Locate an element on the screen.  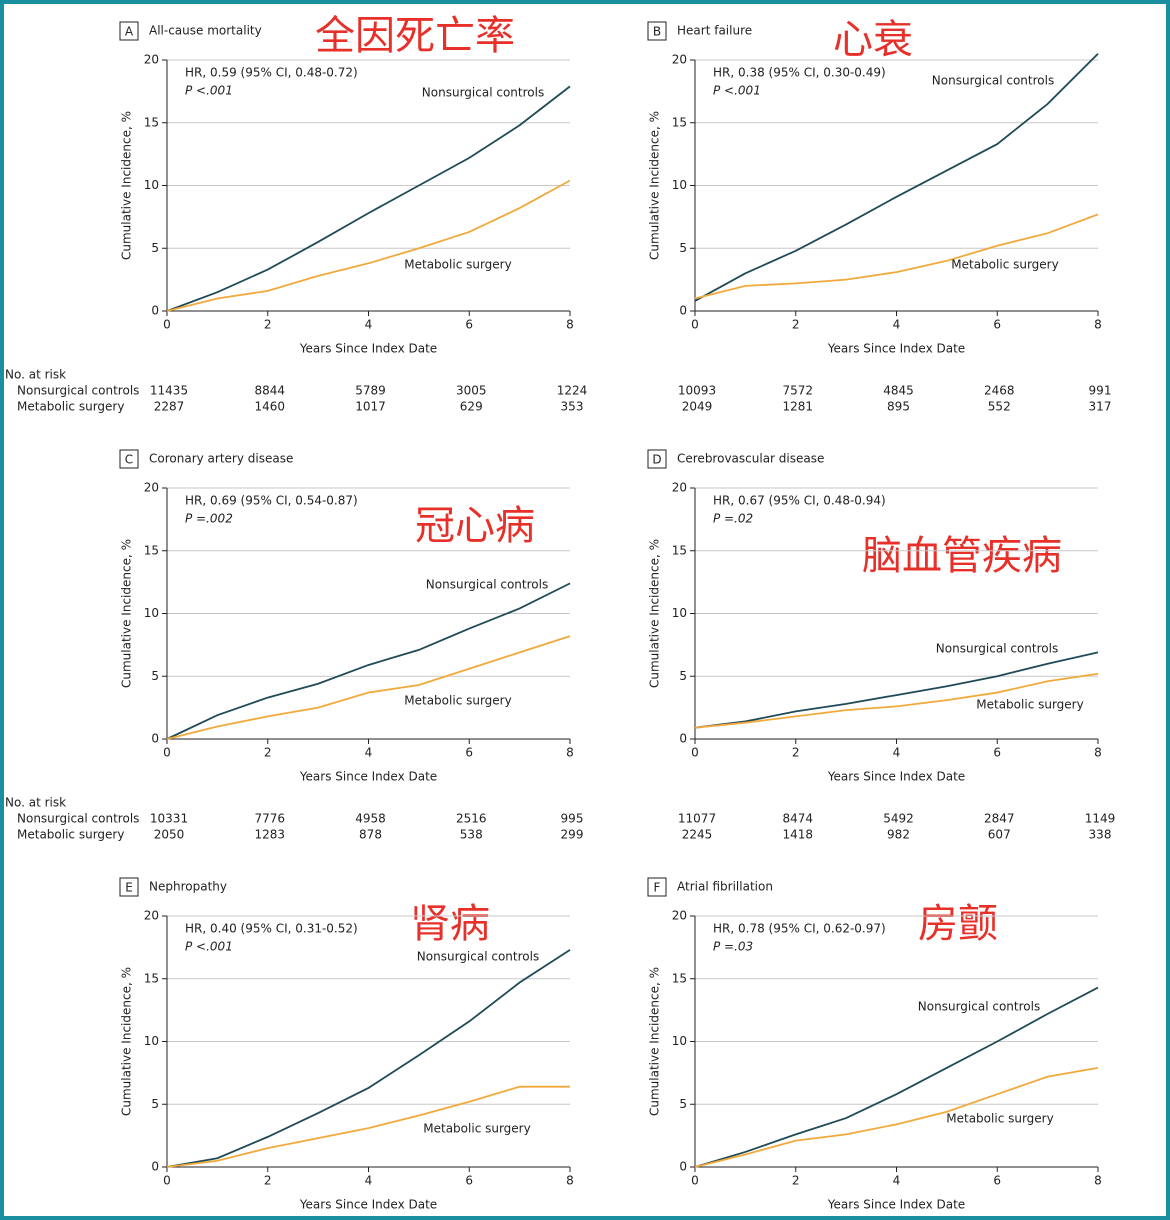
annotation: 肾病 is located at coordinates (450, 924).